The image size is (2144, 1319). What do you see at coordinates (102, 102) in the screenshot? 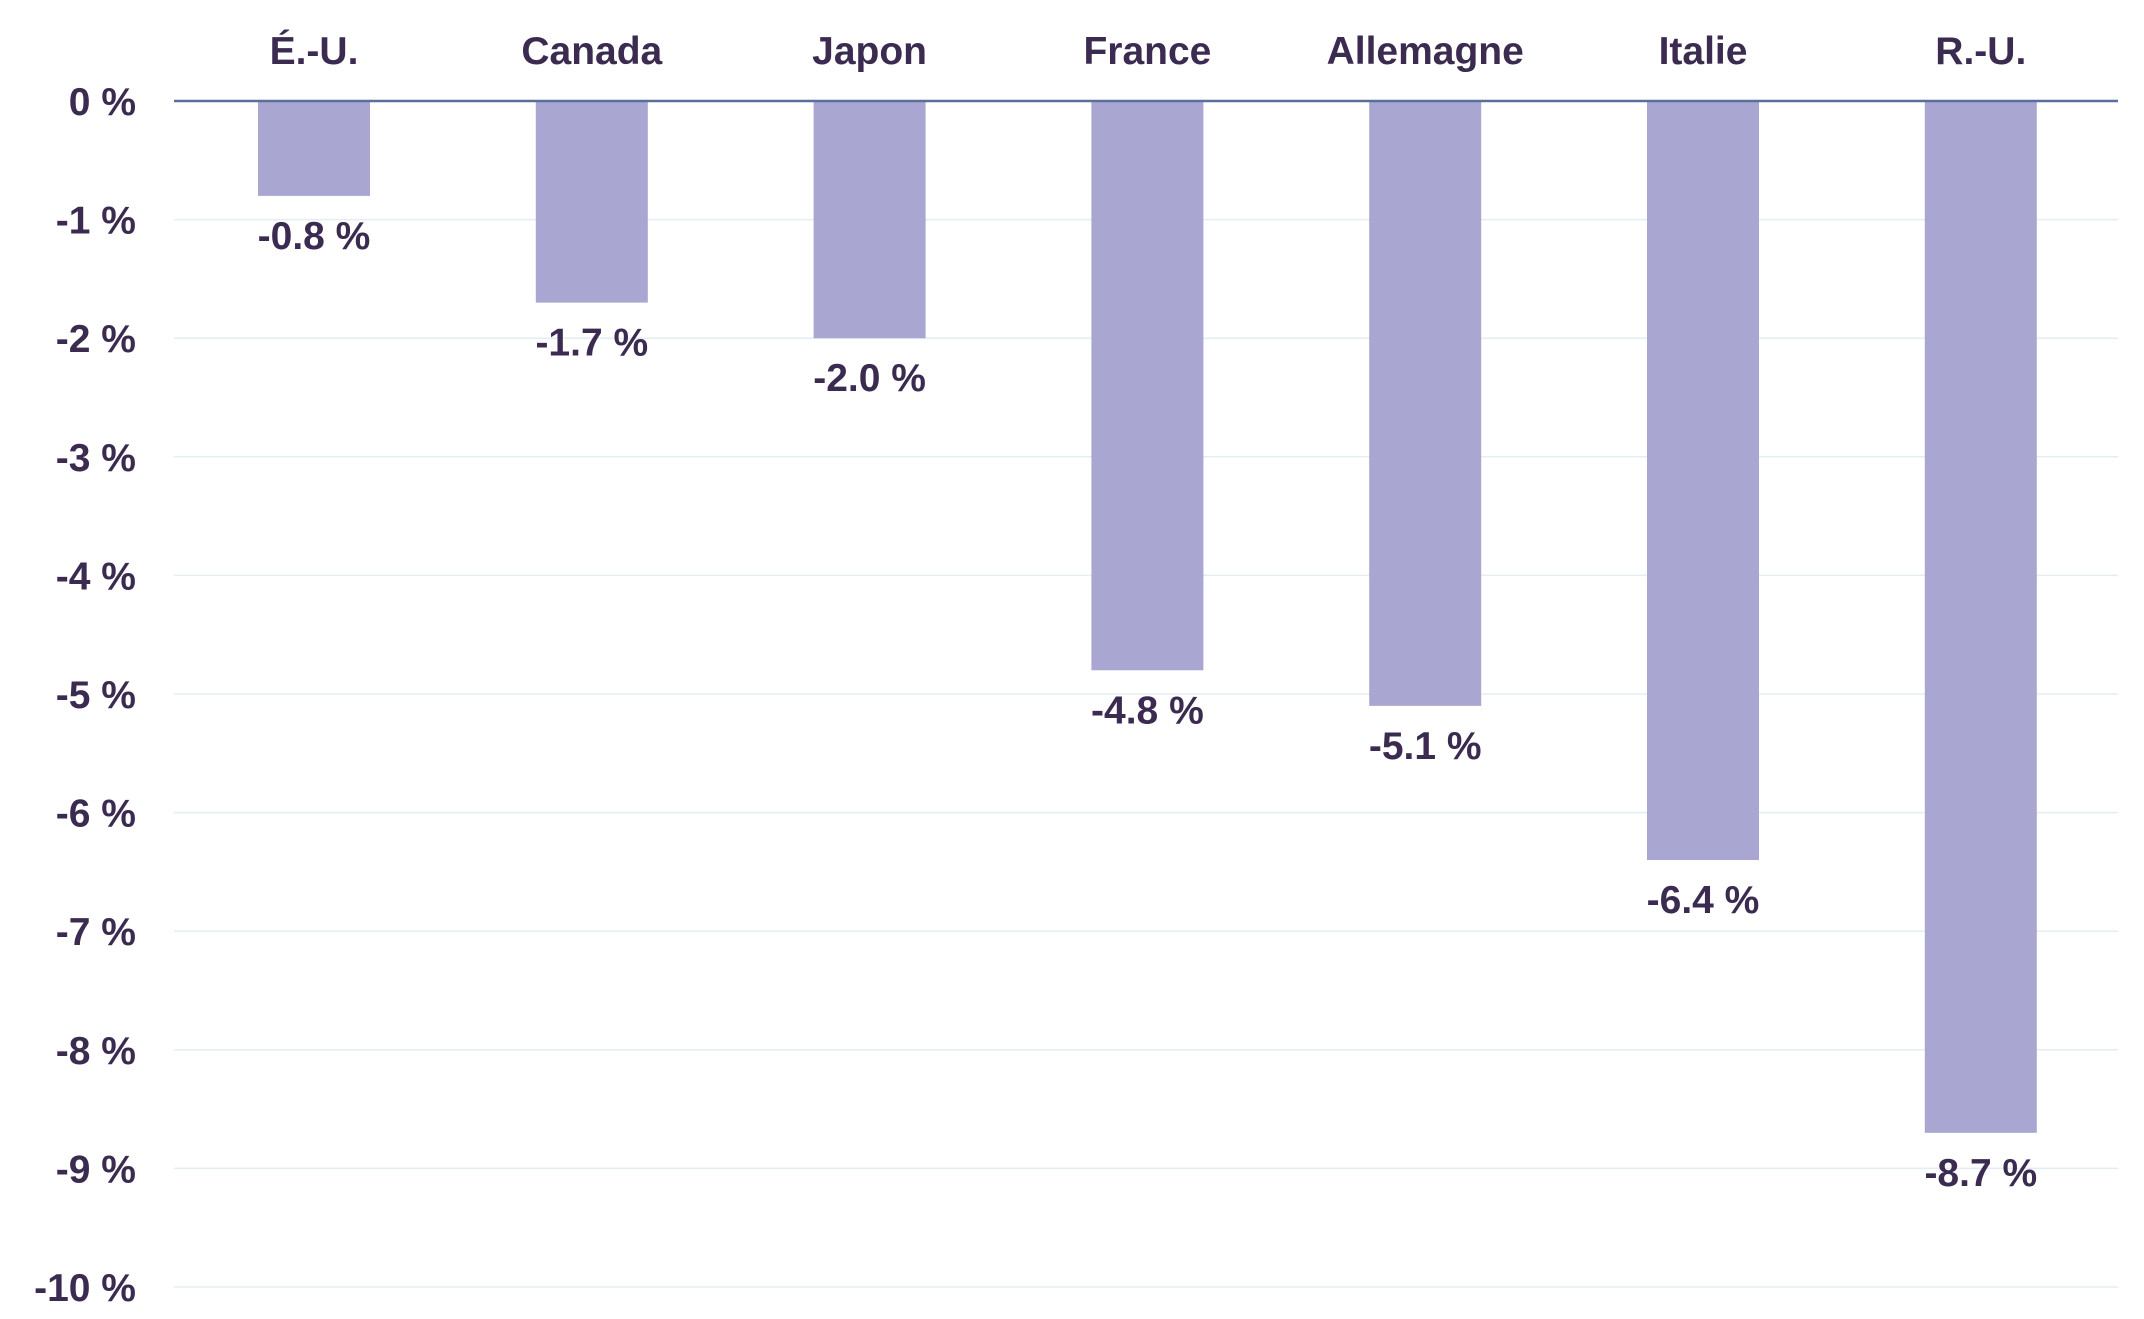
I see `y-tick-label: 0 %` at bounding box center [102, 102].